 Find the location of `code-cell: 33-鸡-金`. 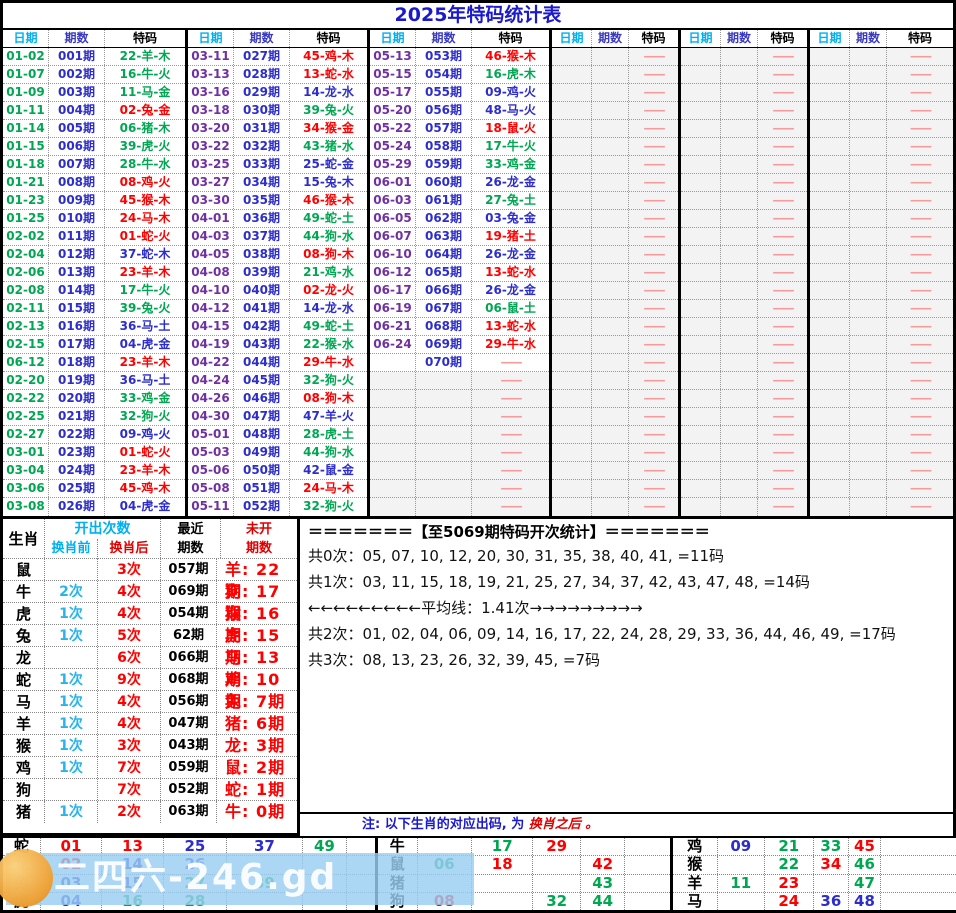

code-cell: 33-鸡-金 is located at coordinates (145, 398).